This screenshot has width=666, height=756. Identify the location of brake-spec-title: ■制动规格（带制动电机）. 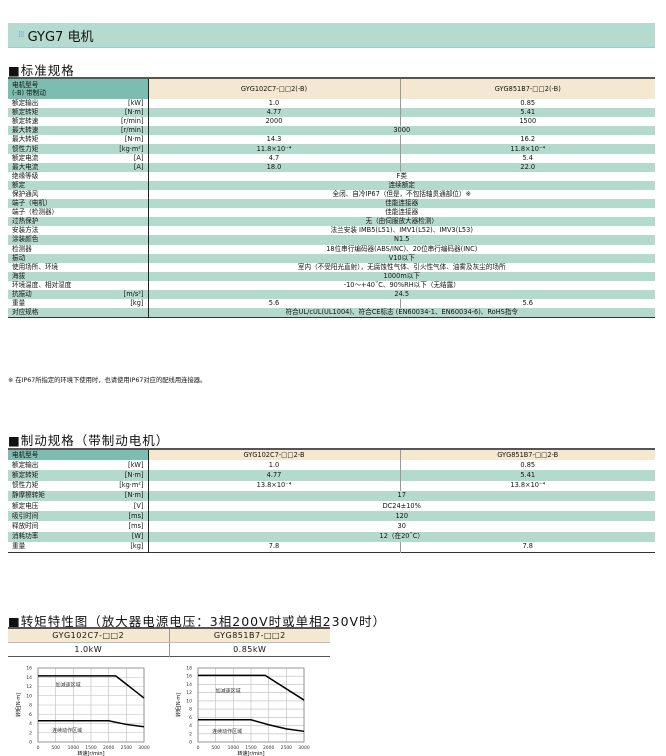
(89, 440).